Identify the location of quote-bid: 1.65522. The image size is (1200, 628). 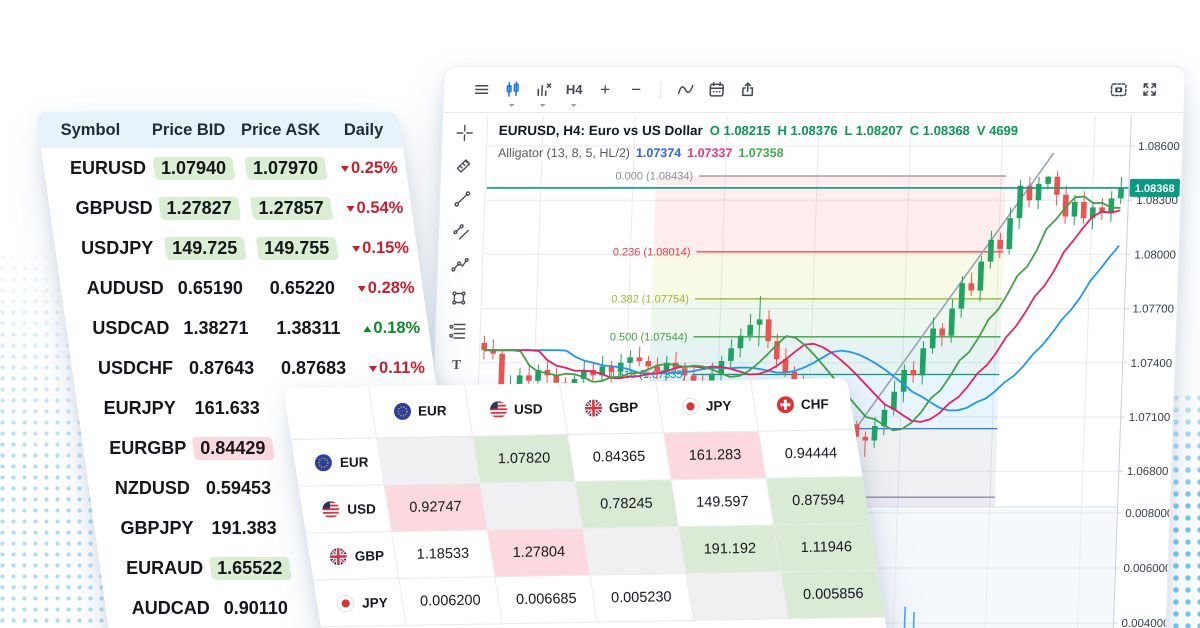
(249, 568).